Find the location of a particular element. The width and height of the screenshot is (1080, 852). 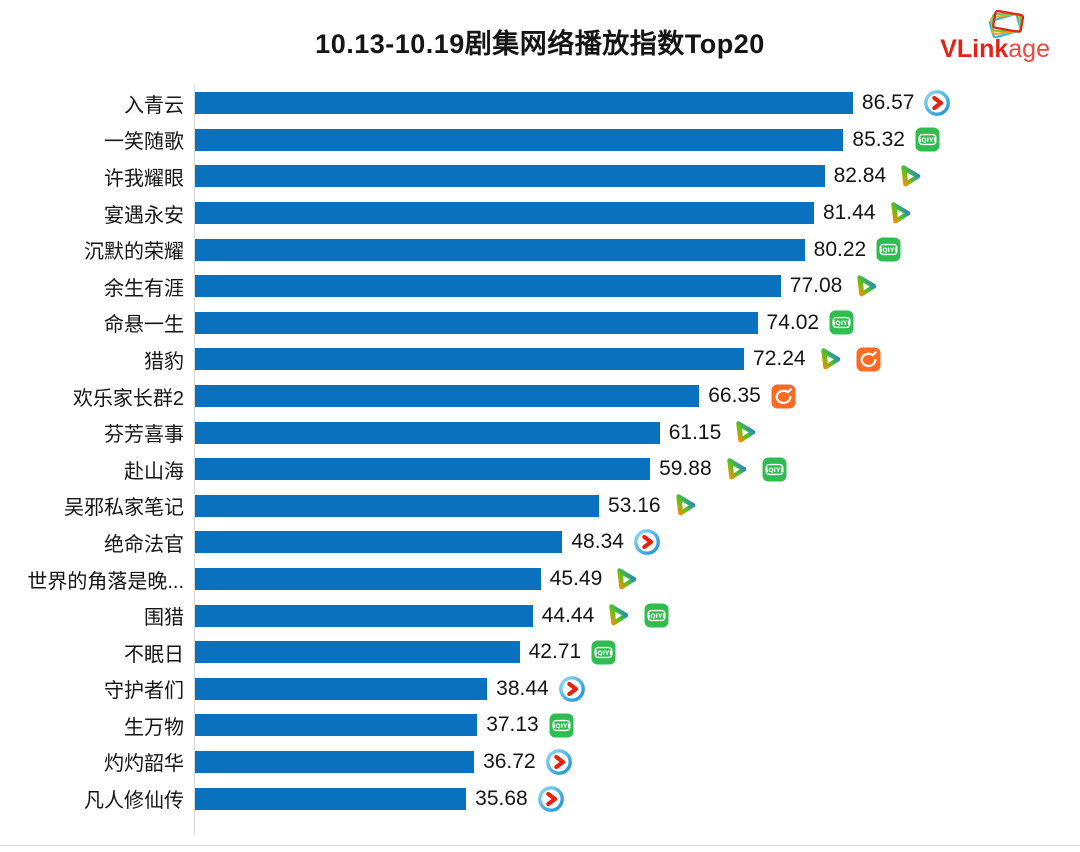

bar-area: 77.08 is located at coordinates (637, 286).